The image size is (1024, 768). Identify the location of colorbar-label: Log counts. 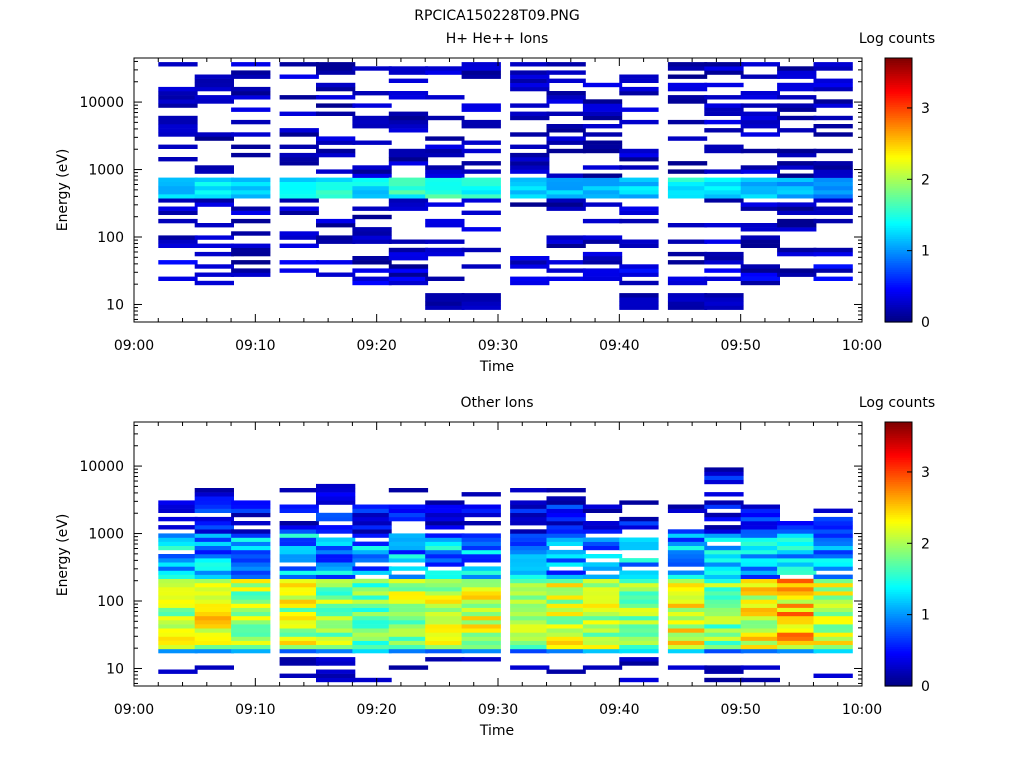
(897, 403).